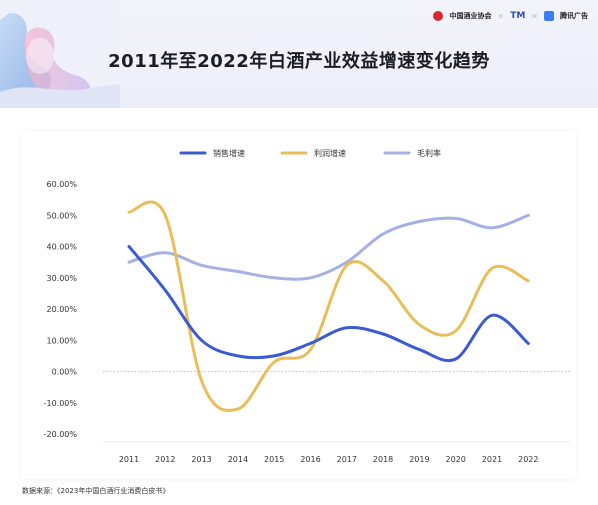  I want to click on x-tick-label: 2022, so click(528, 459).